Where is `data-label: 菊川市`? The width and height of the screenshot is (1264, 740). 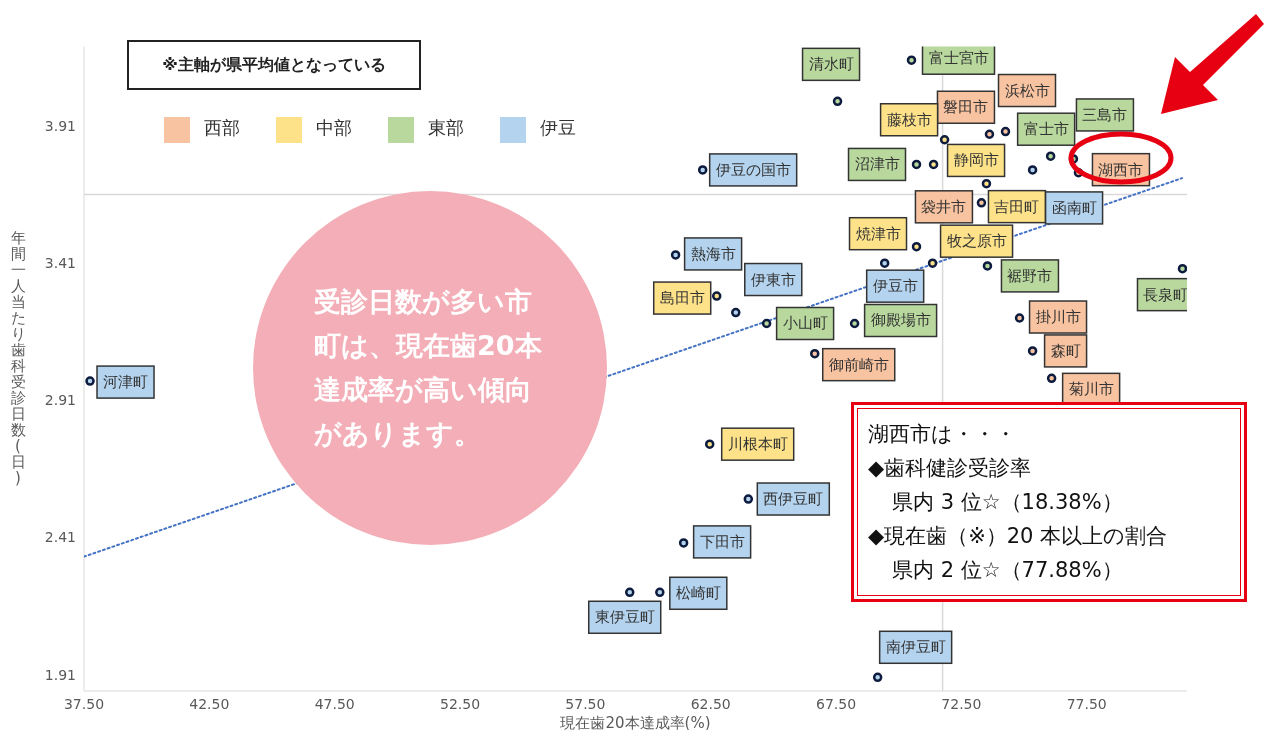
data-label: 菊川市 is located at coordinates (1091, 389).